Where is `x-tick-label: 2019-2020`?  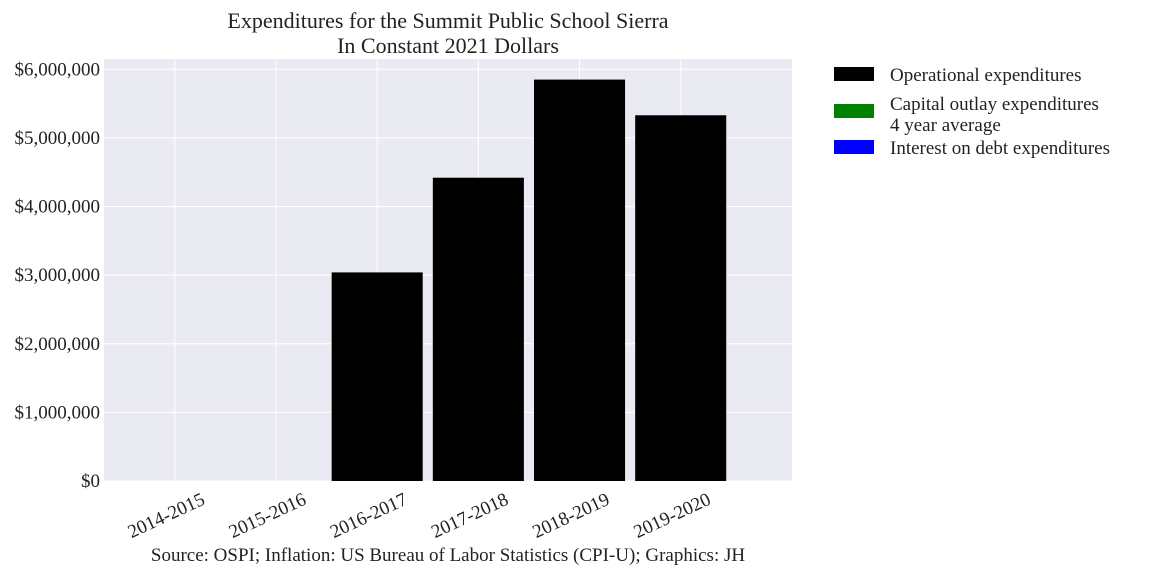
x-tick-label: 2019-2020 is located at coordinates (672, 516).